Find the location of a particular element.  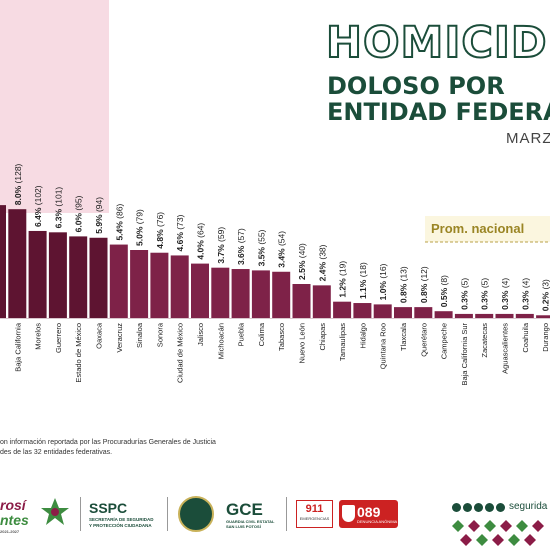

tiktok-icon is located at coordinates (500, 507).